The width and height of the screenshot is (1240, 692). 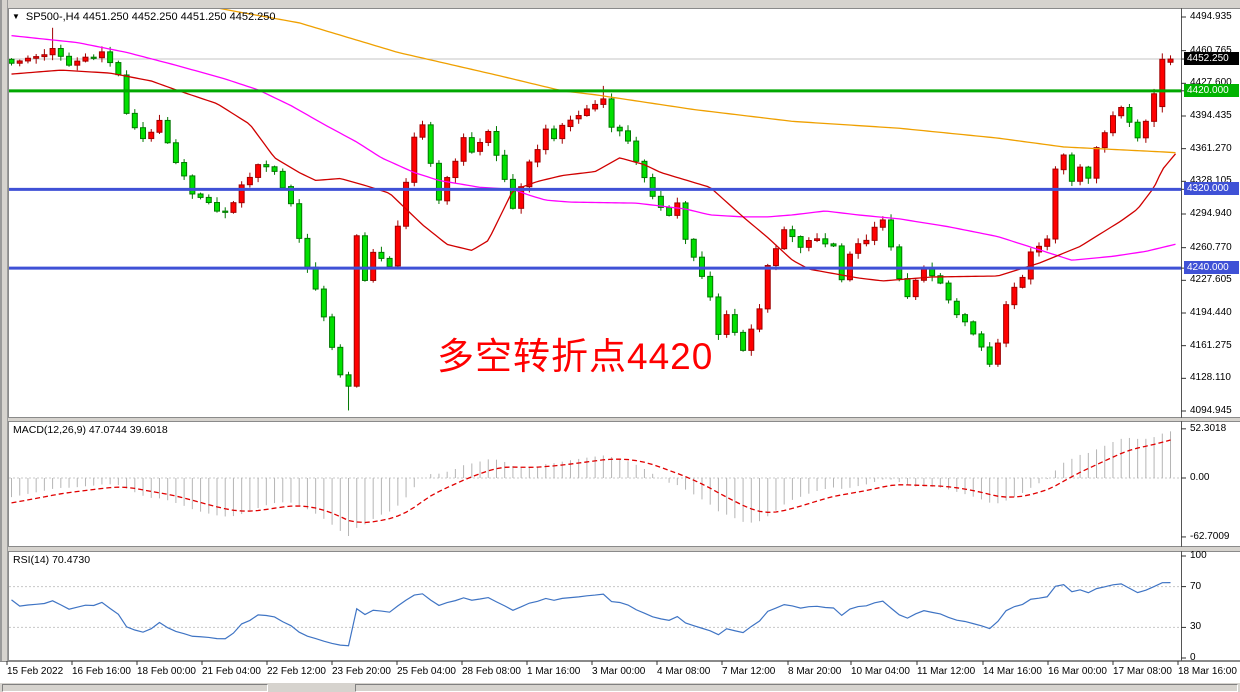 What do you see at coordinates (4, 346) in the screenshot?
I see `window-left-edge` at bounding box center [4, 346].